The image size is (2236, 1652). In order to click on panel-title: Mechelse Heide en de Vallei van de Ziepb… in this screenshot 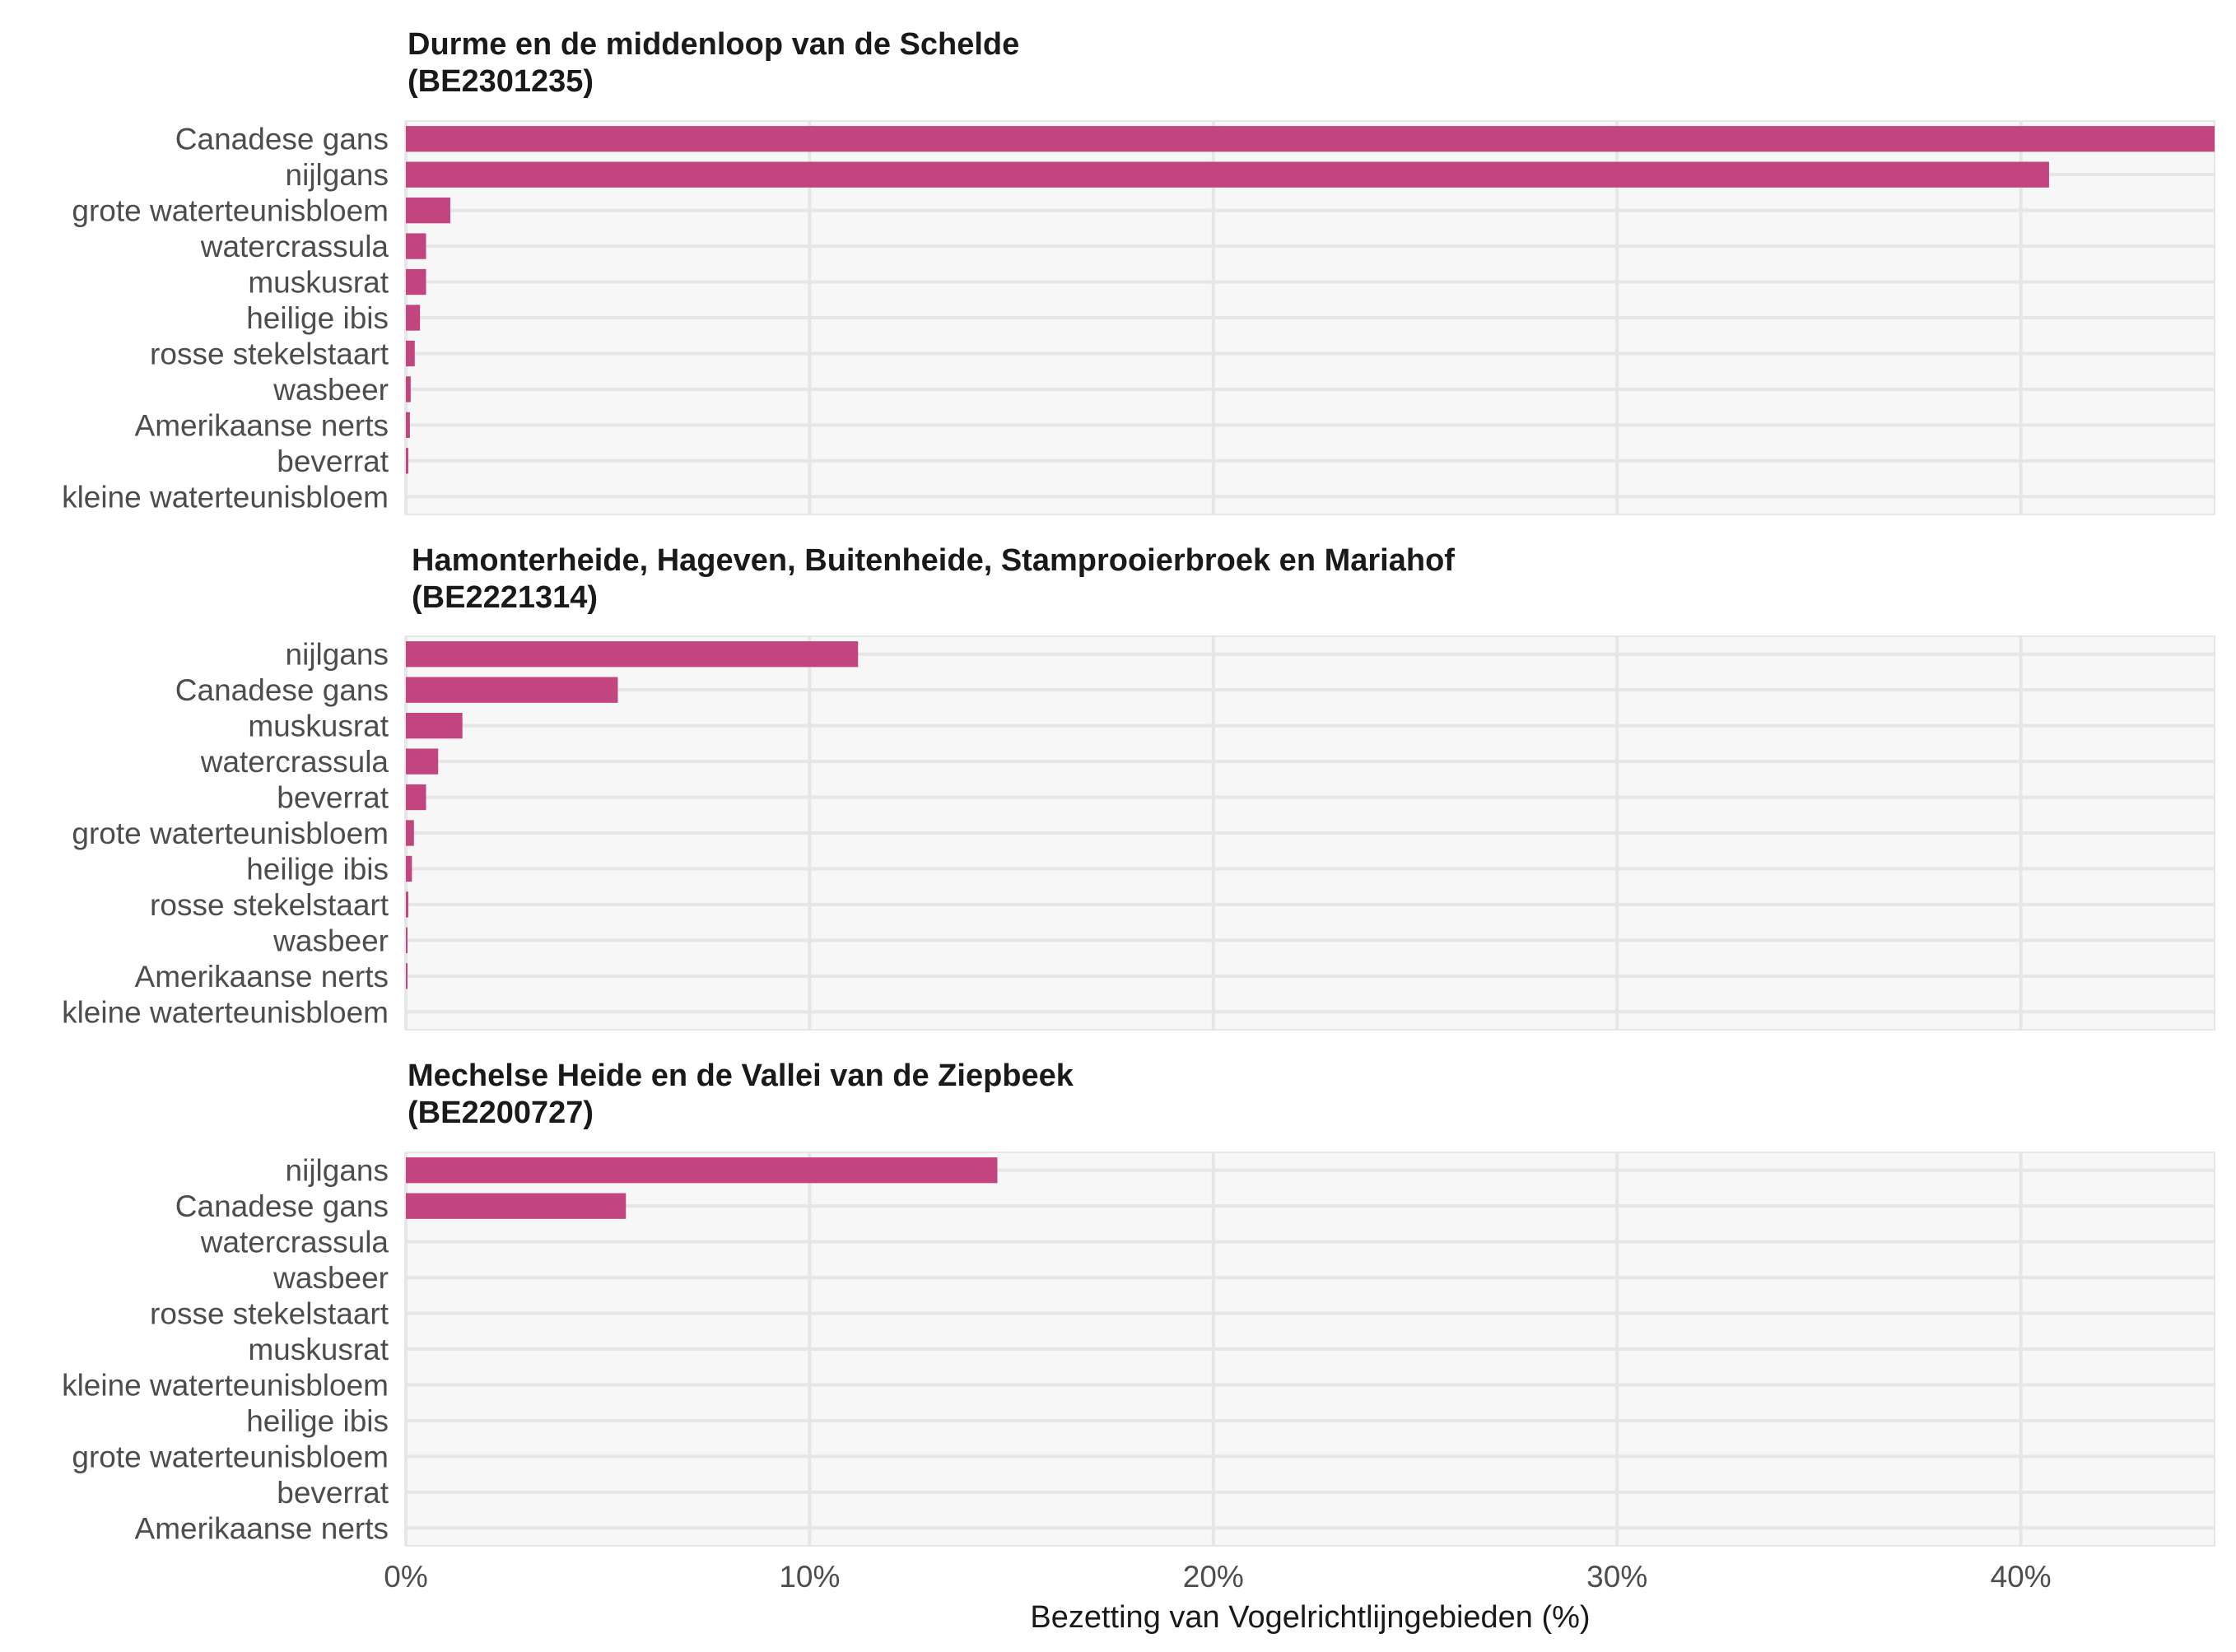, I will do `click(741, 1076)`.